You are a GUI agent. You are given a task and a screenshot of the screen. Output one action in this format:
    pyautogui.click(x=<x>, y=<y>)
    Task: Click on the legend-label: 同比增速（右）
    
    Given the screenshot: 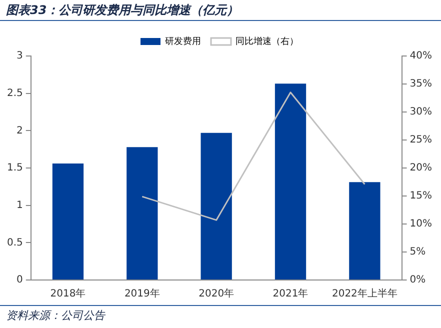 What is the action you would take?
    pyautogui.click(x=267, y=41)
    